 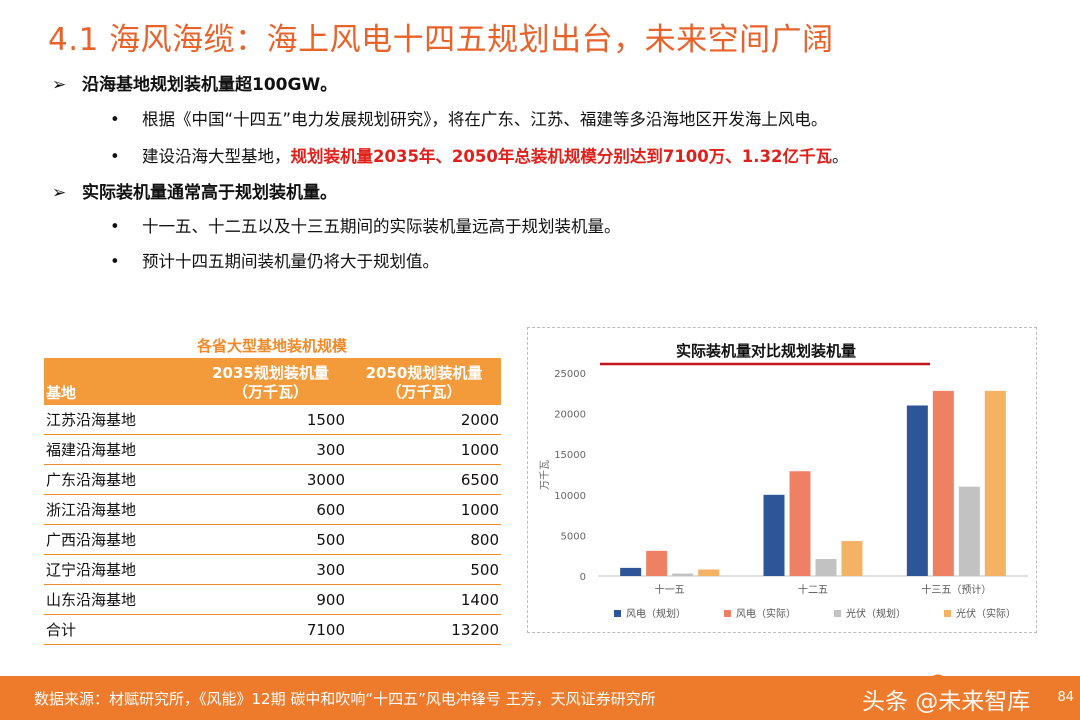 I want to click on table-row: 辽宁沿海基地 300 500, so click(x=272, y=569).